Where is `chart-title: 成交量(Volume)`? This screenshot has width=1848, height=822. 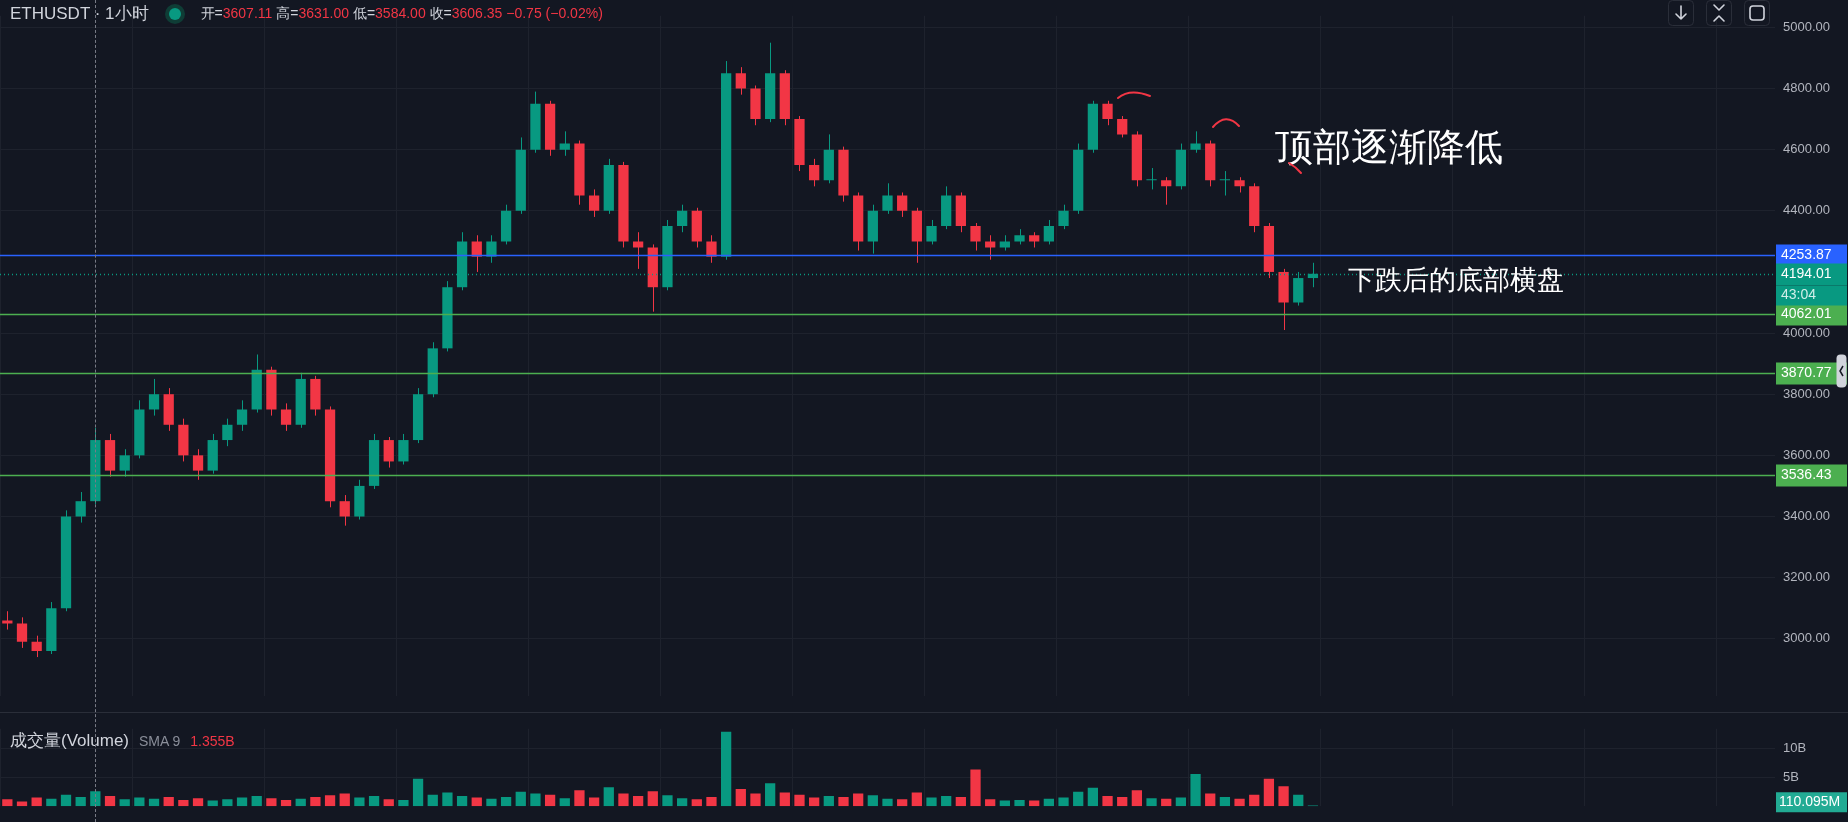 chart-title: 成交量(Volume) is located at coordinates (70, 741).